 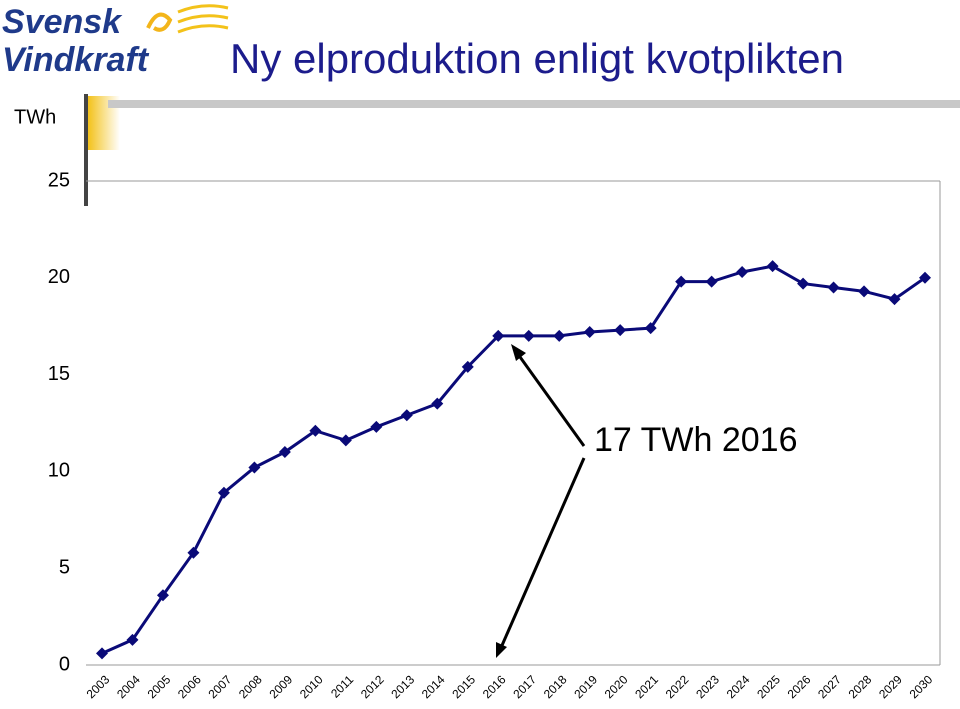 I want to click on x-tick-label: 2015, so click(x=463, y=686).